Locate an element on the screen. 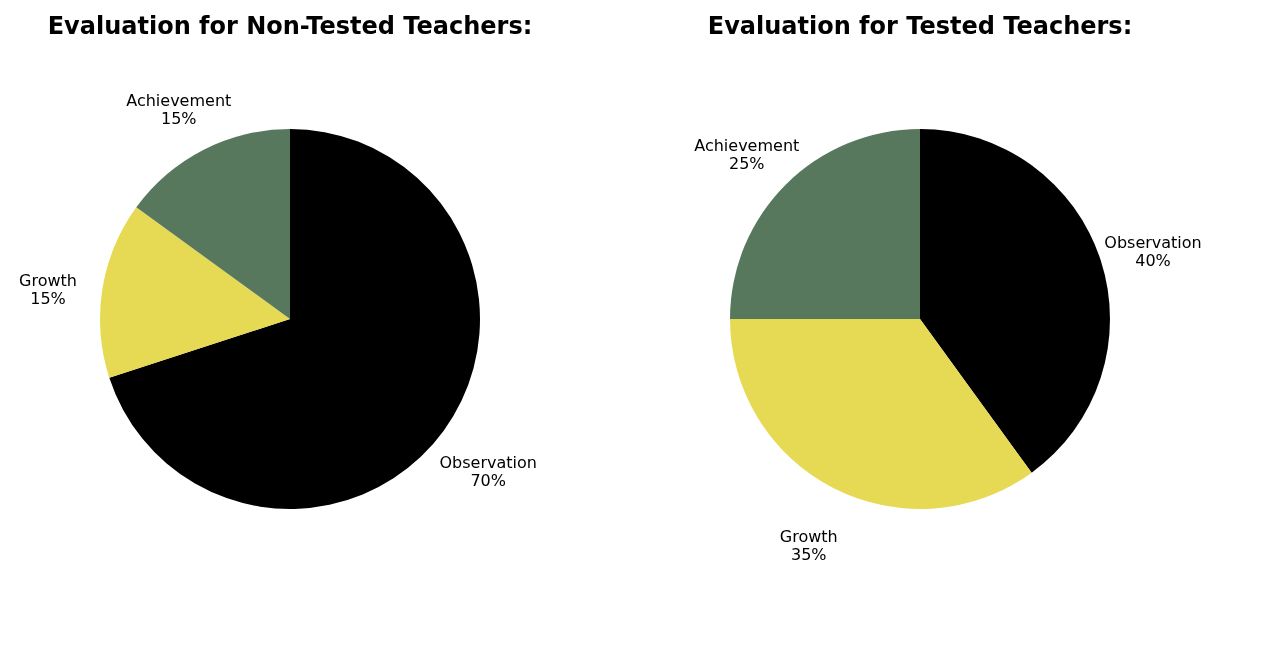  data-label: 40% is located at coordinates (1153, 261).